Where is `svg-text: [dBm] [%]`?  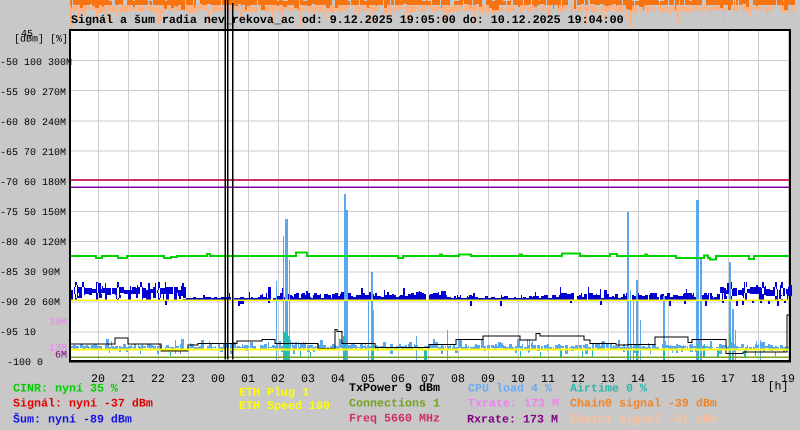
svg-text: [dBm] [%] is located at coordinates (41, 40).